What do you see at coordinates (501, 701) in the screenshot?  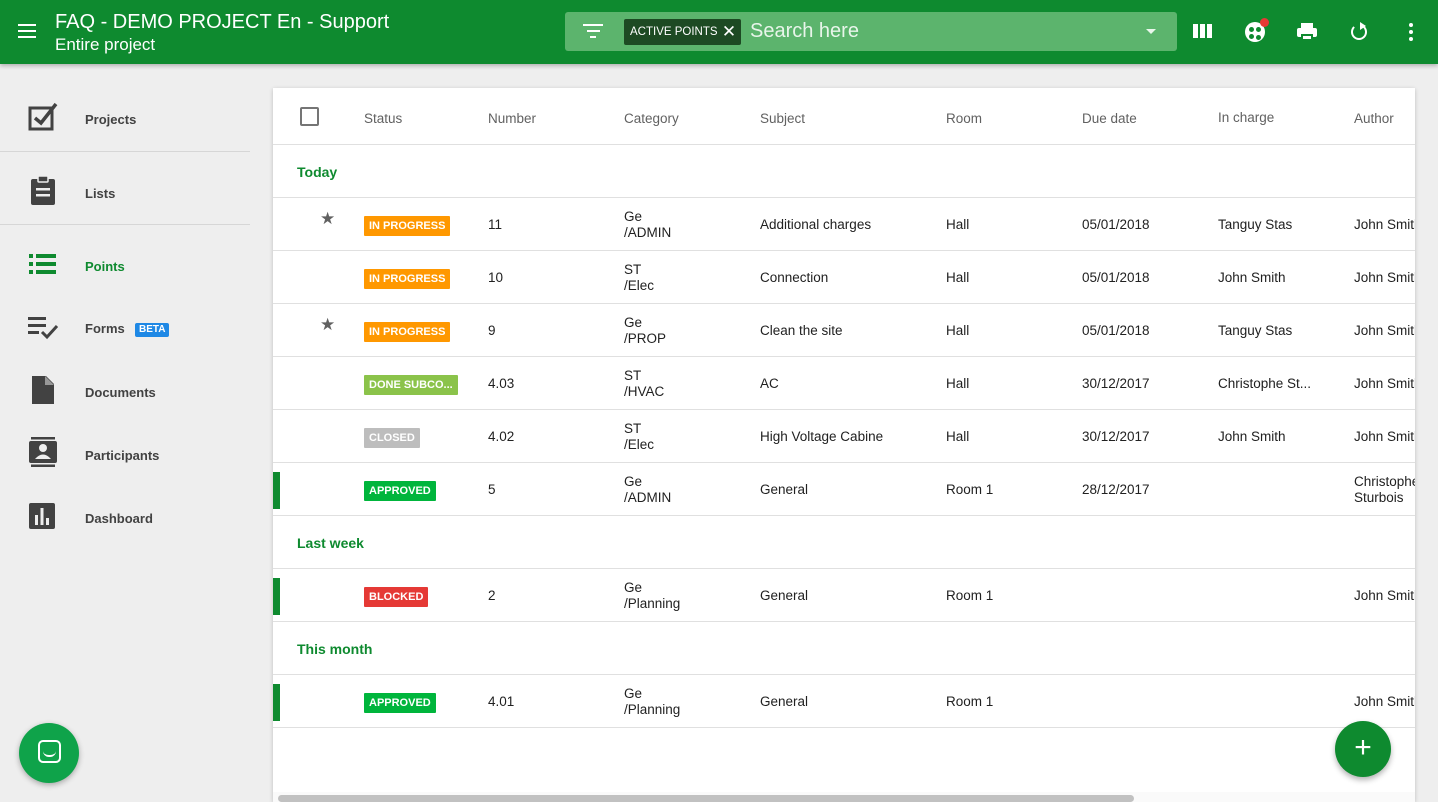 I see `number-cell: 4.01` at bounding box center [501, 701].